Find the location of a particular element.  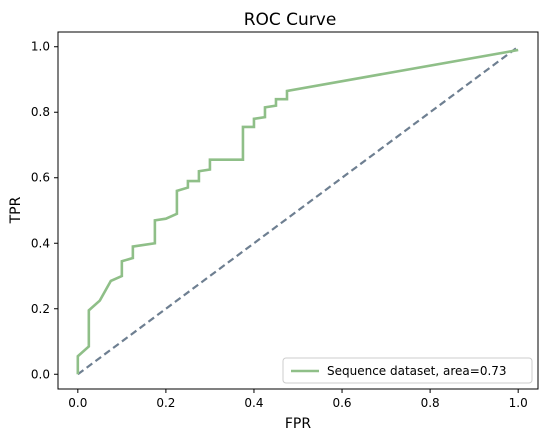

y-tick-label: 0.2 is located at coordinates (40, 309).